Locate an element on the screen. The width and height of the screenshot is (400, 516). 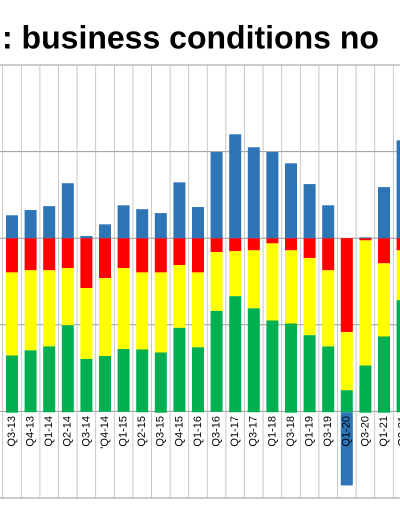
x-tick-label: Q1-16 is located at coordinates (198, 431).